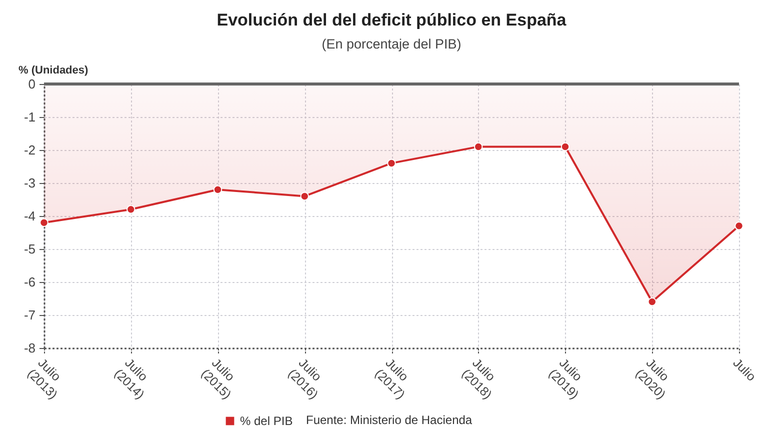 This screenshot has height=440, width=780. I want to click on y-axis-title: % (Unidades), so click(53, 70).